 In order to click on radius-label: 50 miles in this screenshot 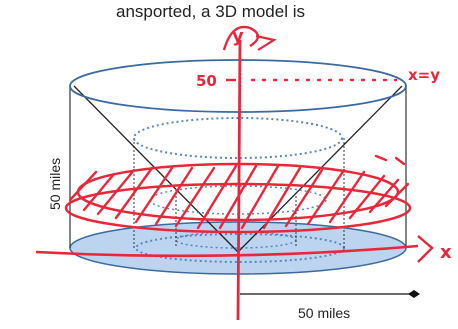, I will do `click(324, 313)`.